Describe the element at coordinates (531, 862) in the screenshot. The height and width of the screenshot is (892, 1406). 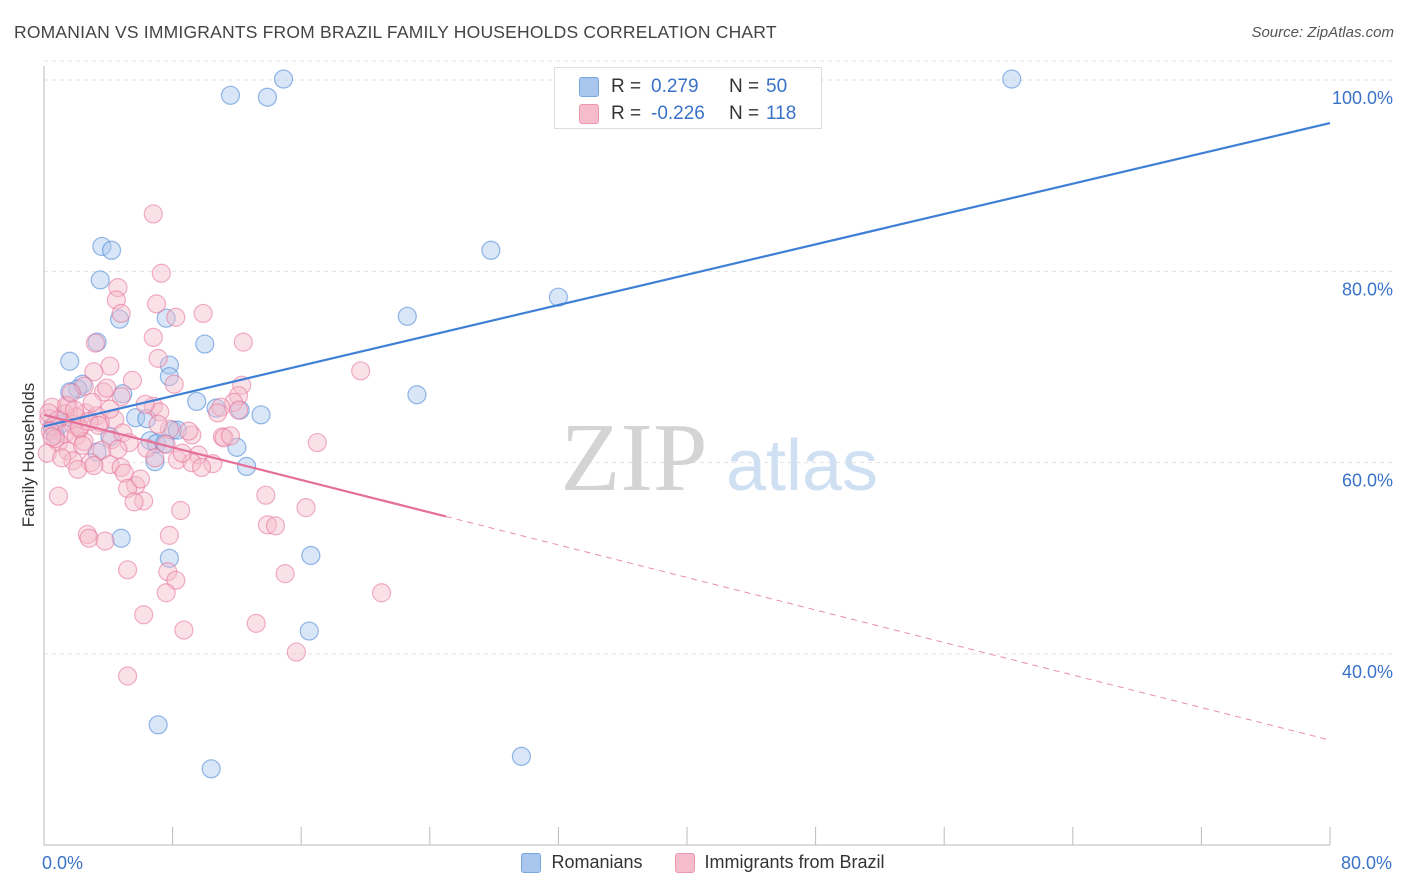
I see `legend-swatch-romanians` at that location.